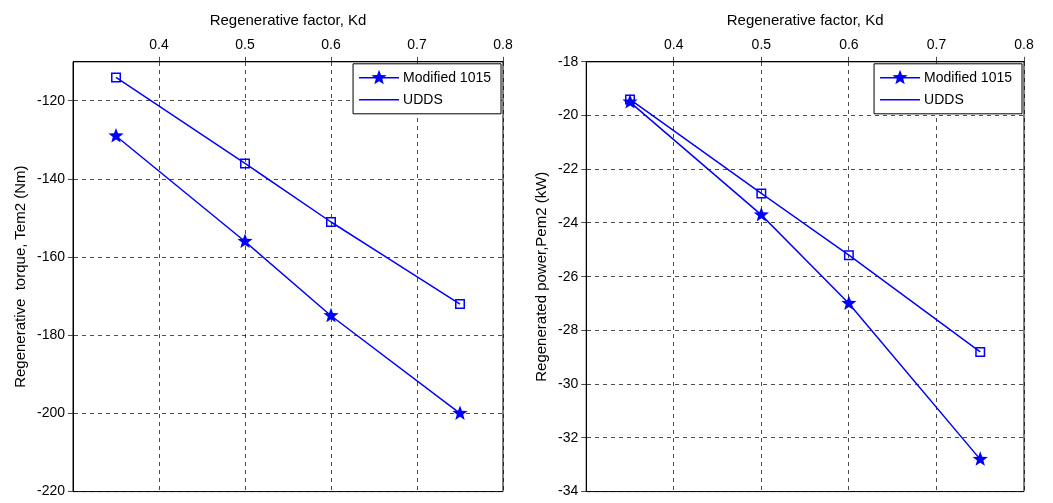 This screenshot has width=1053, height=503. I want to click on y-tick-label: -30, so click(568, 383).